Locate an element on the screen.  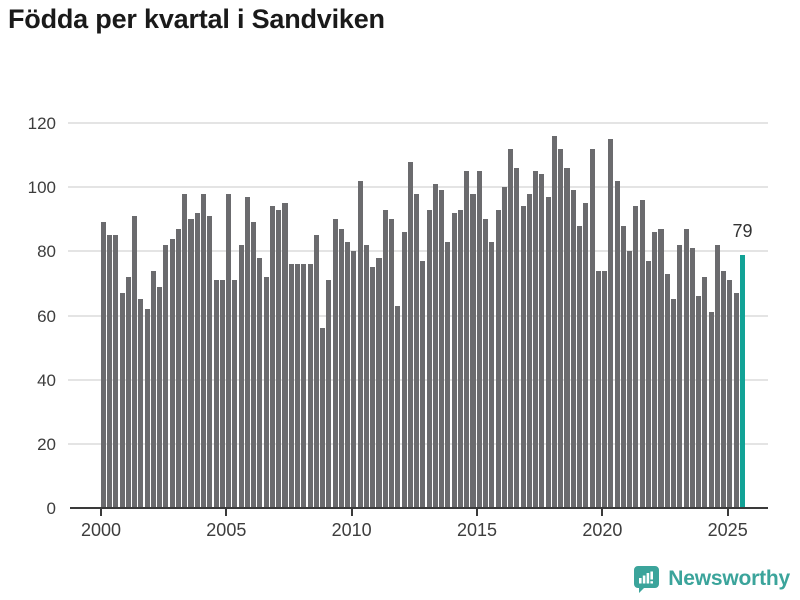
bar-2022-Q2 is located at coordinates (661, 368).